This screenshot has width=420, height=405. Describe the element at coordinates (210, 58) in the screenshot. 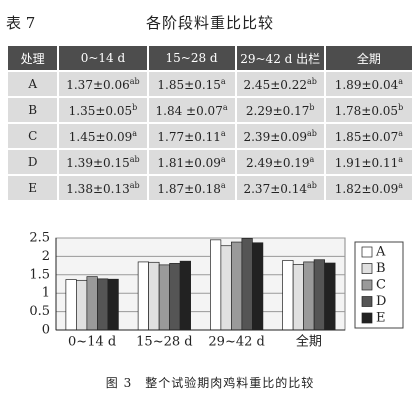

I see `header-row: 处理 0~14 d 15~28 d 29~42 d 出栏 全期` at that location.